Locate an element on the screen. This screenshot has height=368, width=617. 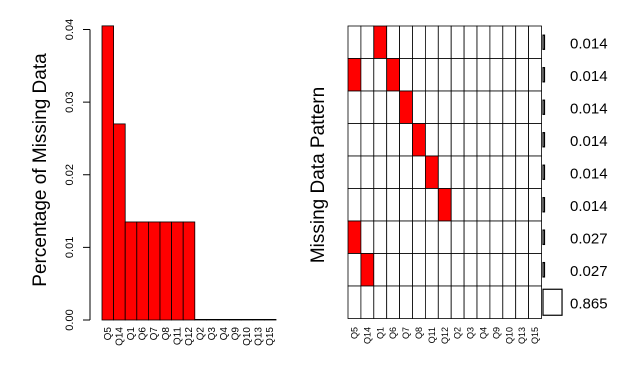
pattern-x-tick-label: Q13 is located at coordinates (522, 335).